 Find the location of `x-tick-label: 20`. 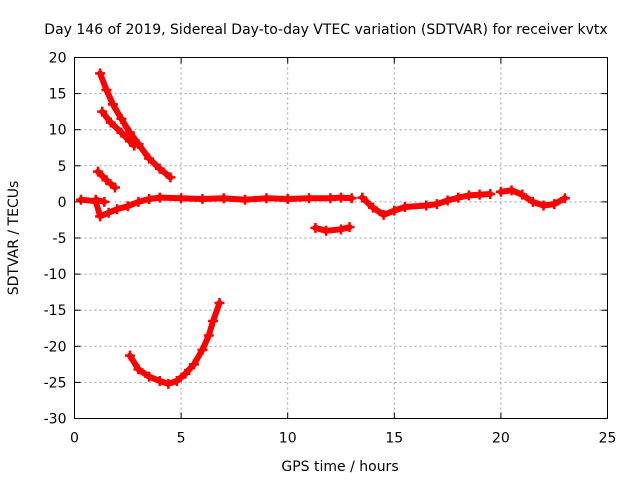

x-tick-label: 20 is located at coordinates (501, 439).